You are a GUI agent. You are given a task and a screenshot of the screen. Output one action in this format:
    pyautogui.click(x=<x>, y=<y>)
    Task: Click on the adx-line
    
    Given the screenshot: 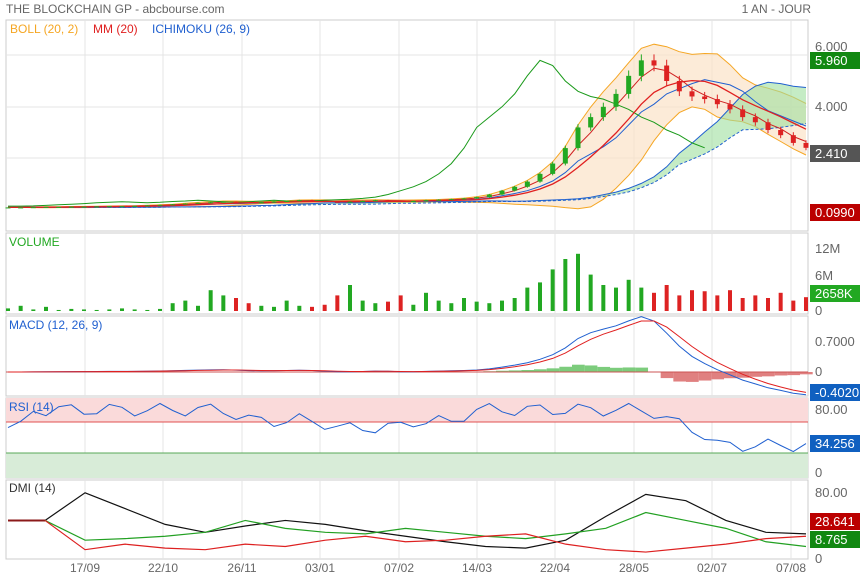 What is the action you would take?
    pyautogui.click(x=425, y=520)
    